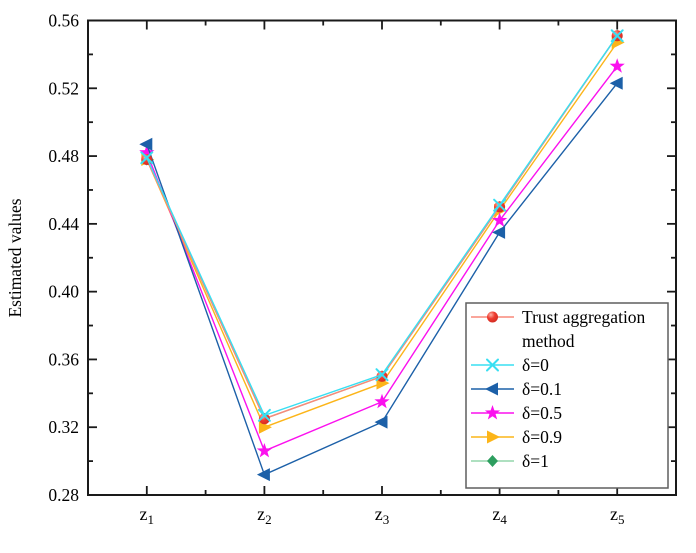 The width and height of the screenshot is (696, 553). I want to click on y-tick-label: 0.44, so click(63, 224).